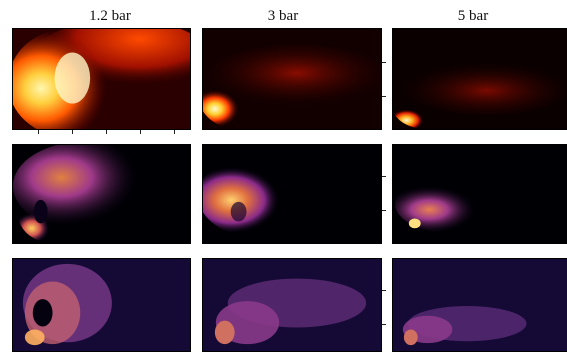 This screenshot has width=567, height=354. I want to click on column-title-1: 1.2 bar, so click(110, 16).